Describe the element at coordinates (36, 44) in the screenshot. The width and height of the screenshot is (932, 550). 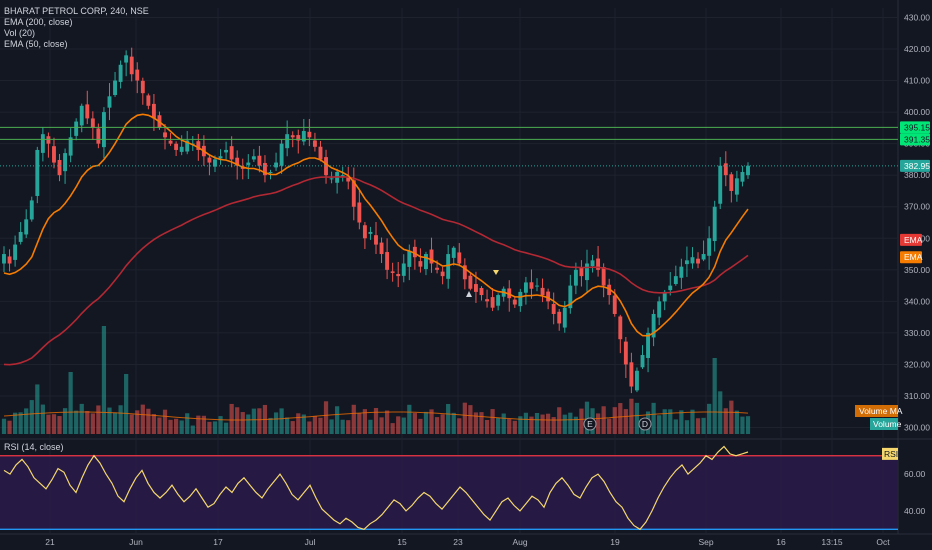
I see `legend-ema50: EMA (50, close)` at that location.